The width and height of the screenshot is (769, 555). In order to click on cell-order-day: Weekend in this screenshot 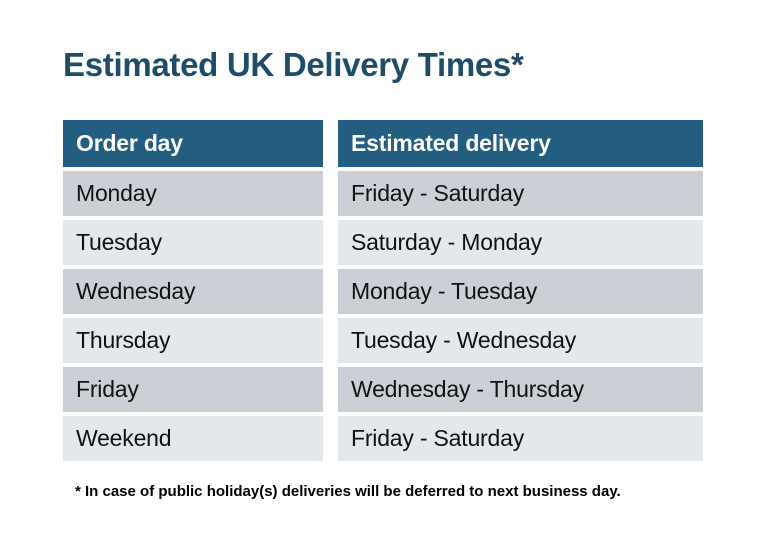, I will do `click(193, 438)`.